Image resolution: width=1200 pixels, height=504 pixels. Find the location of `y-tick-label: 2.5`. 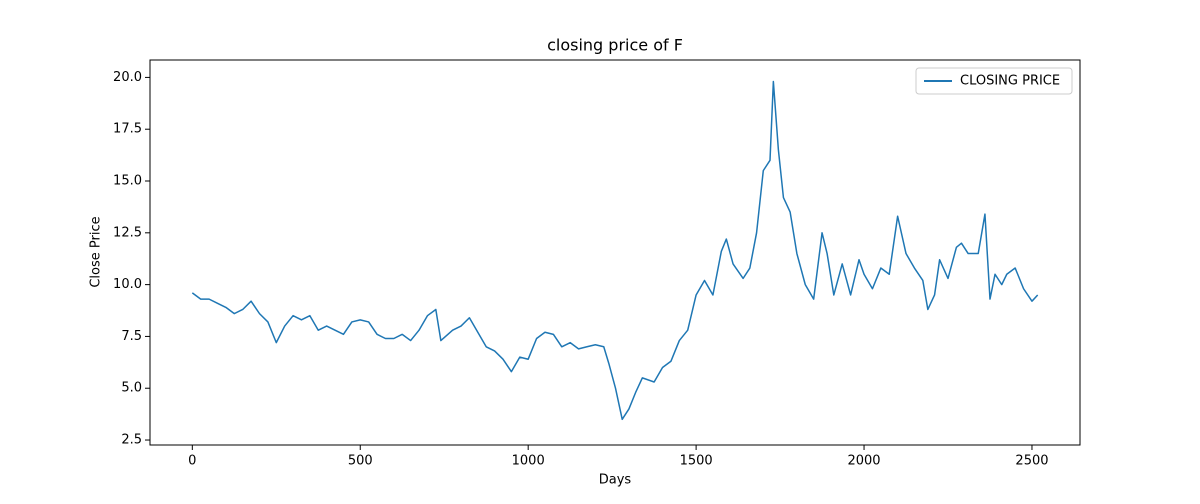

y-tick-label: 2.5 is located at coordinates (131, 440).